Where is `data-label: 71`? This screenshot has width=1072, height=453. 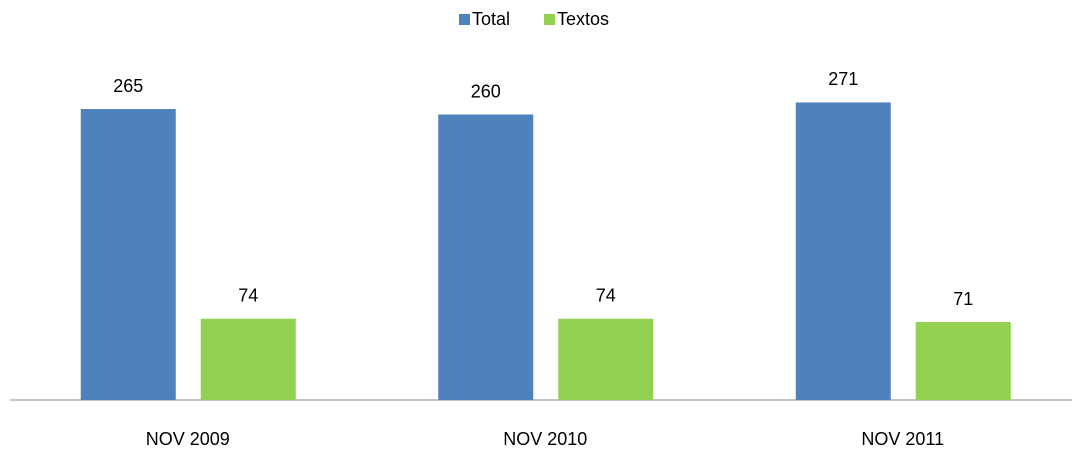
data-label: 71 is located at coordinates (963, 299).